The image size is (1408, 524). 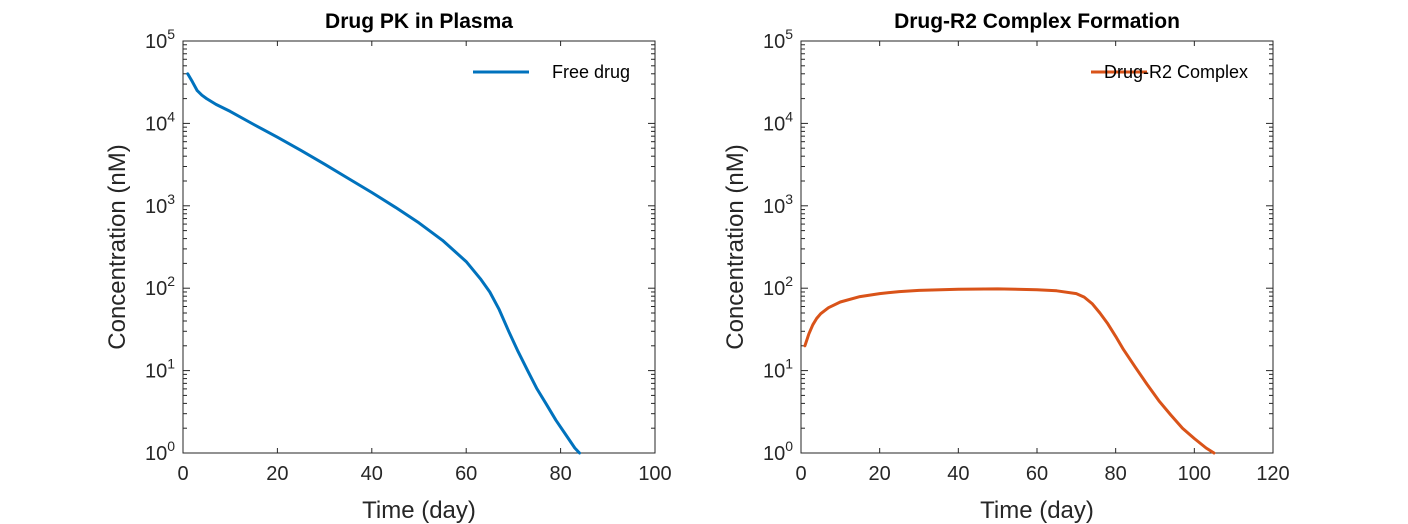 I want to click on legend-label: Drug-R2 Complex, so click(x=1176, y=72).